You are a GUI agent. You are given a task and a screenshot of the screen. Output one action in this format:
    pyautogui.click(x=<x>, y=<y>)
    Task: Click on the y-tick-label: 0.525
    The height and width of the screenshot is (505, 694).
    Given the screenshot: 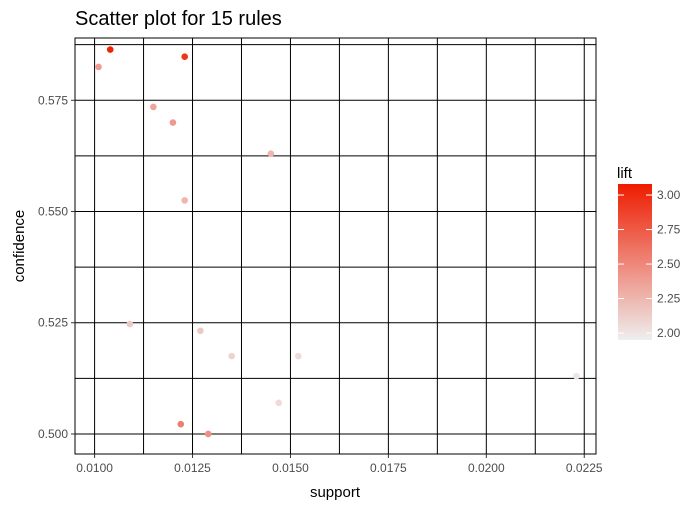 What is the action you would take?
    pyautogui.click(x=53, y=323)
    